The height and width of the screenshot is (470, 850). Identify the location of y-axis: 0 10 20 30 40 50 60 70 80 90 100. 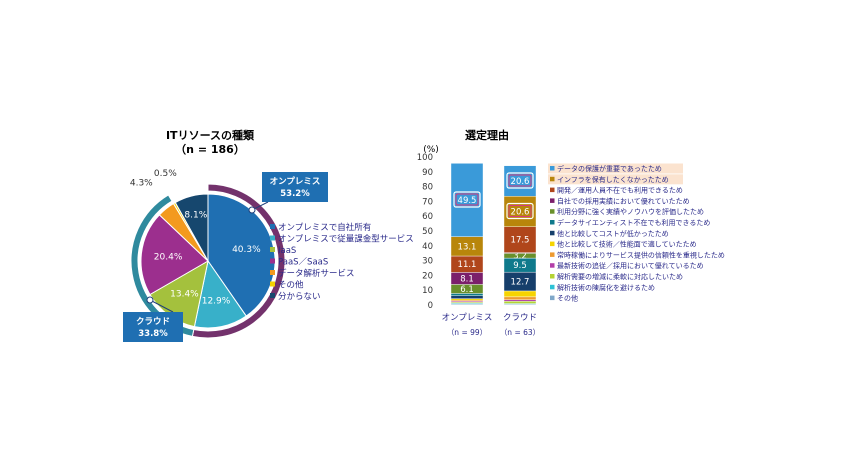
(425, 232).